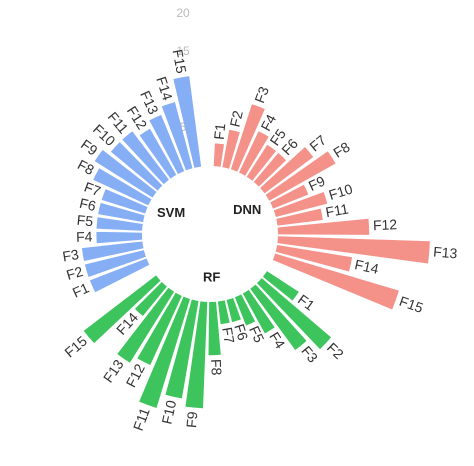  I want to click on bar-label: F13, so click(446, 252).